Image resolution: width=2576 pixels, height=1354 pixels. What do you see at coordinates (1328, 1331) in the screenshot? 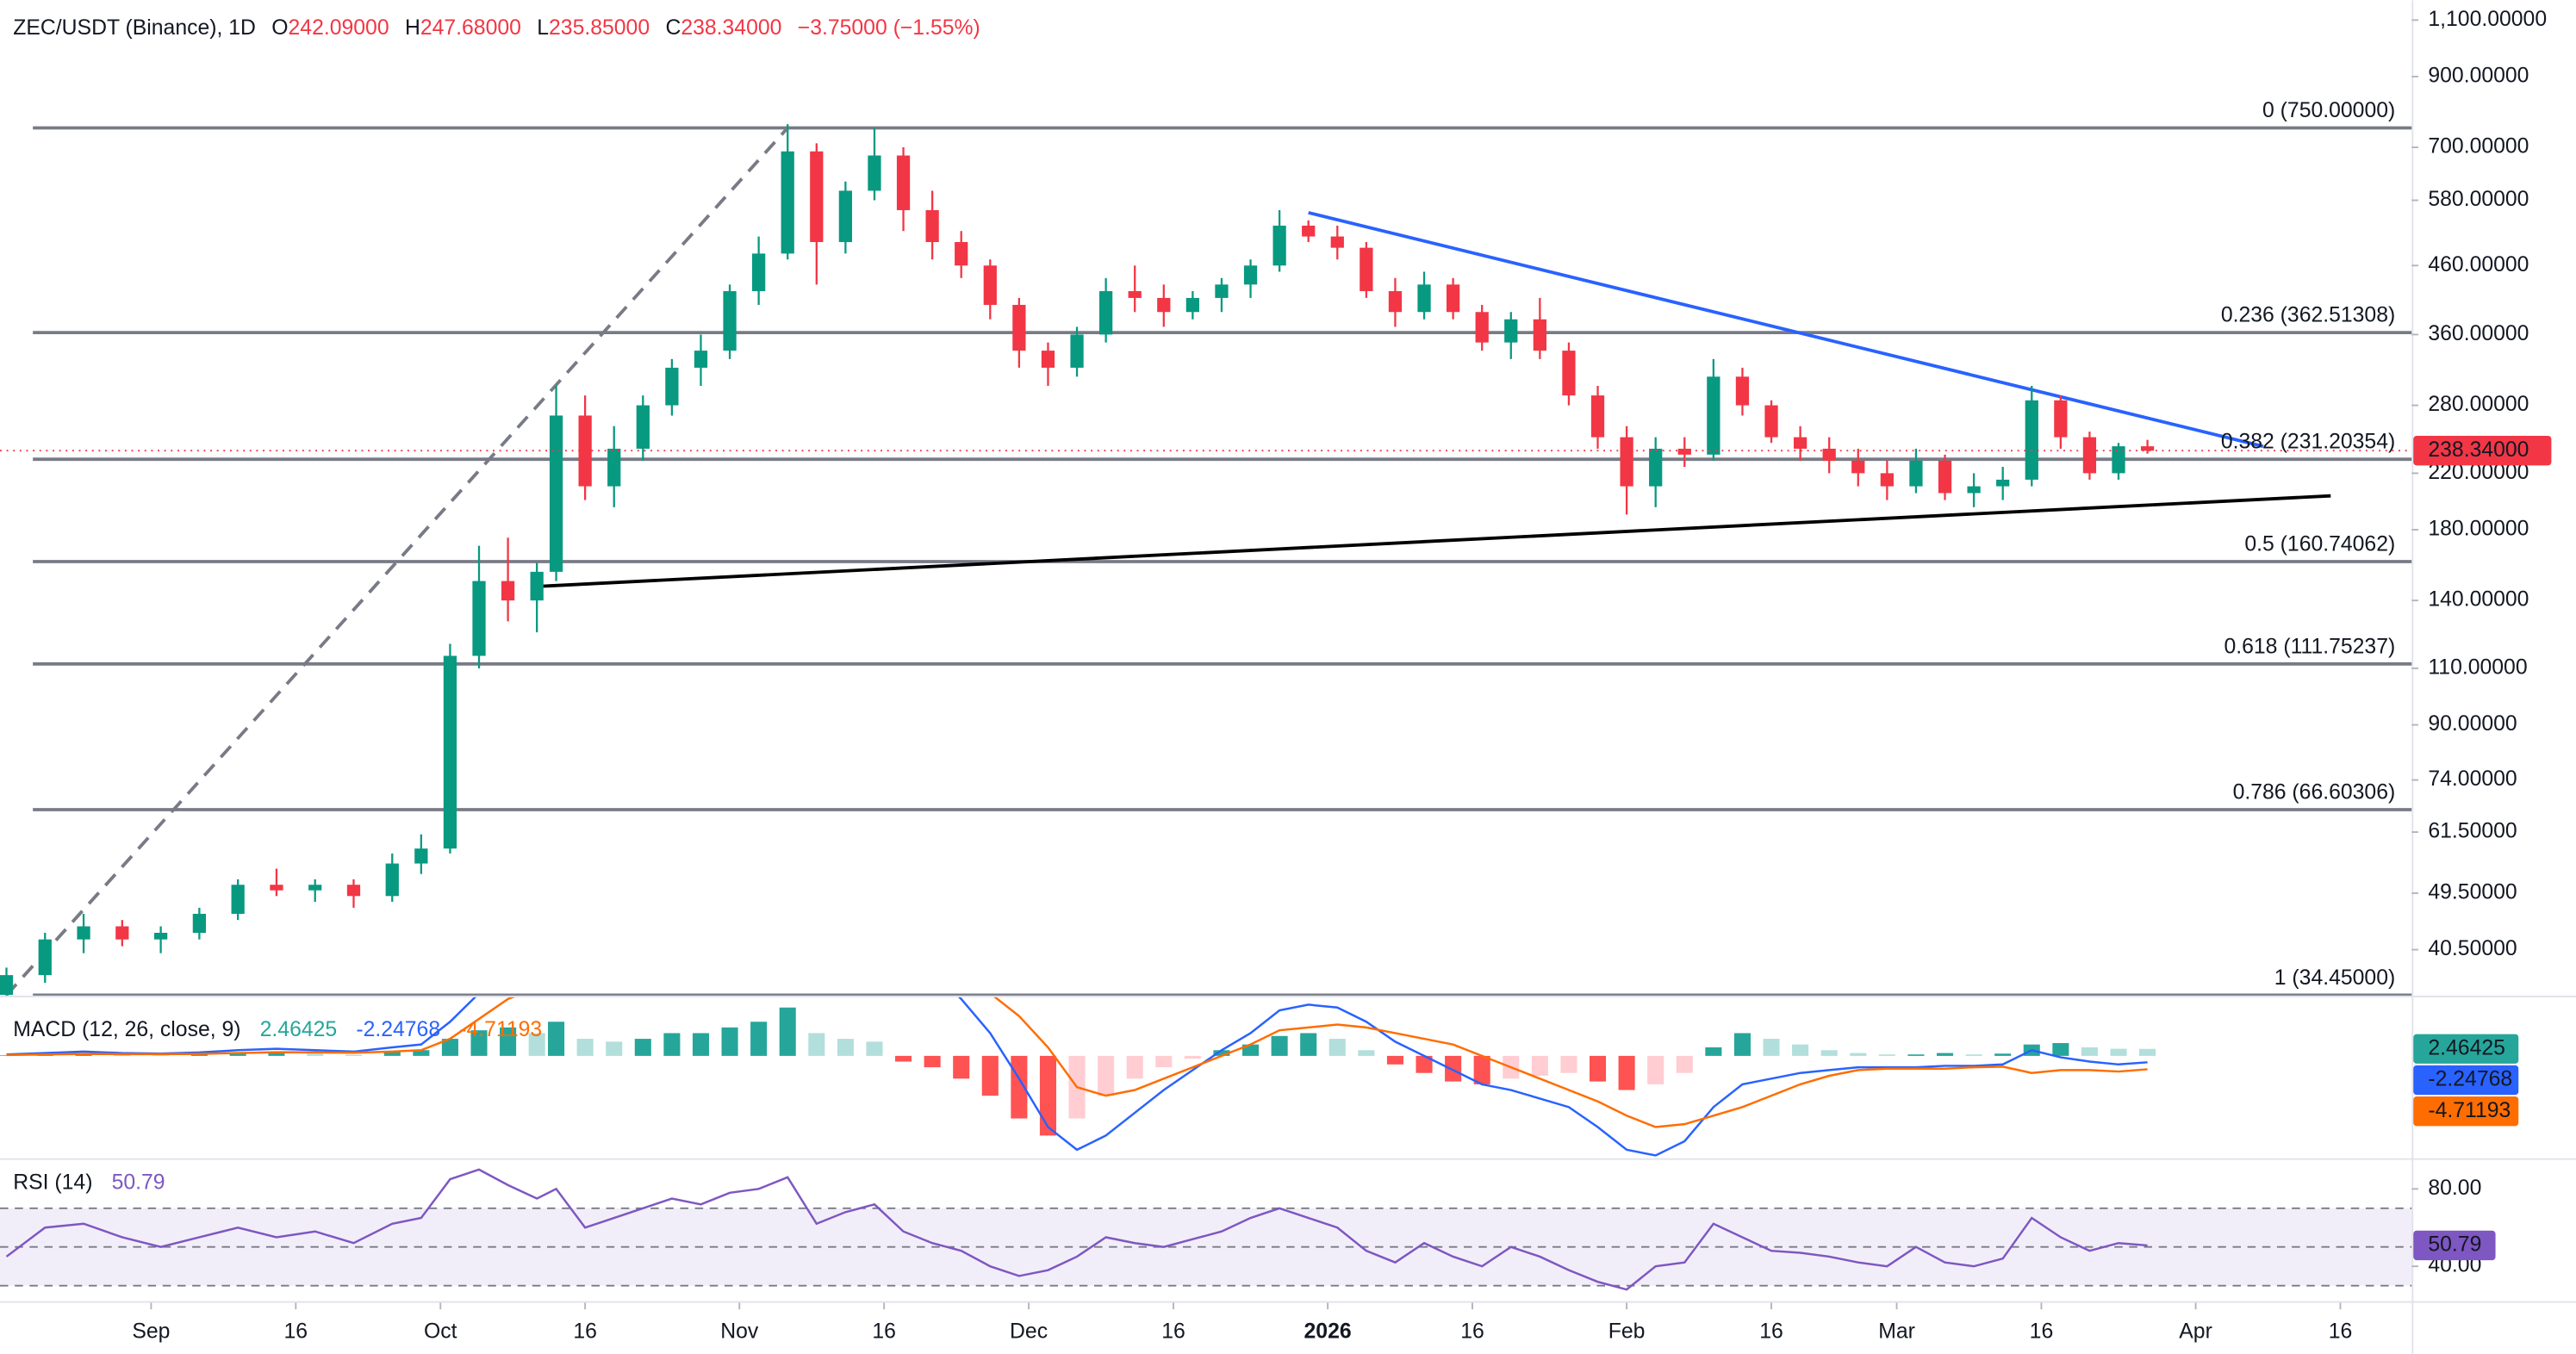
I see `x-tick-label: 2026` at bounding box center [1328, 1331].